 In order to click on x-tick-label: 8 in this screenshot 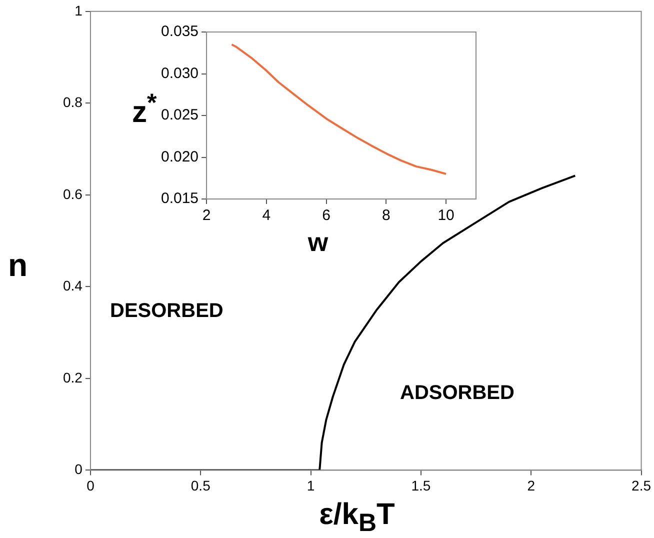, I will do `click(386, 215)`.